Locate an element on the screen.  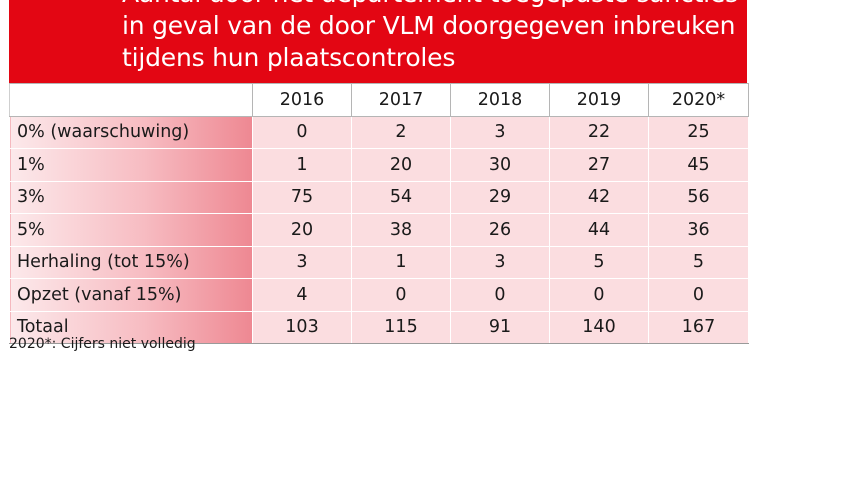
table-row-total: Totaal 103 115 91 140 167 is located at coordinates (379, 327).